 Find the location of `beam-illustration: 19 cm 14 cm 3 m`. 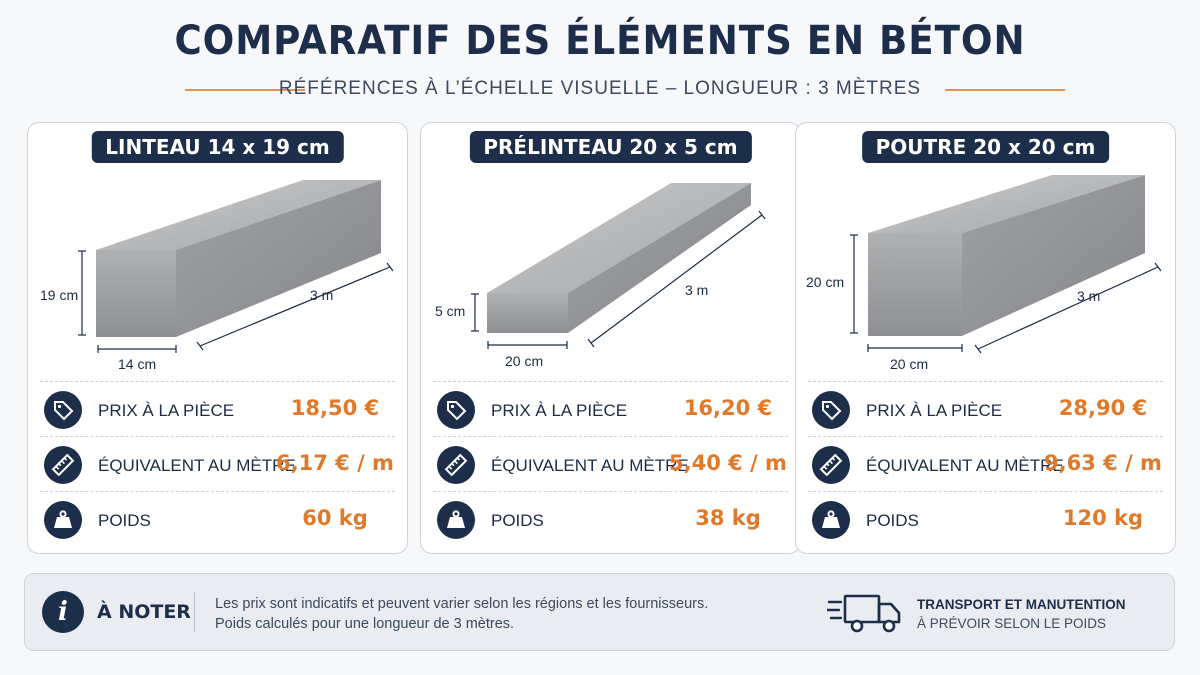

beam-illustration: 19 cm 14 cm 3 m is located at coordinates (217, 276).